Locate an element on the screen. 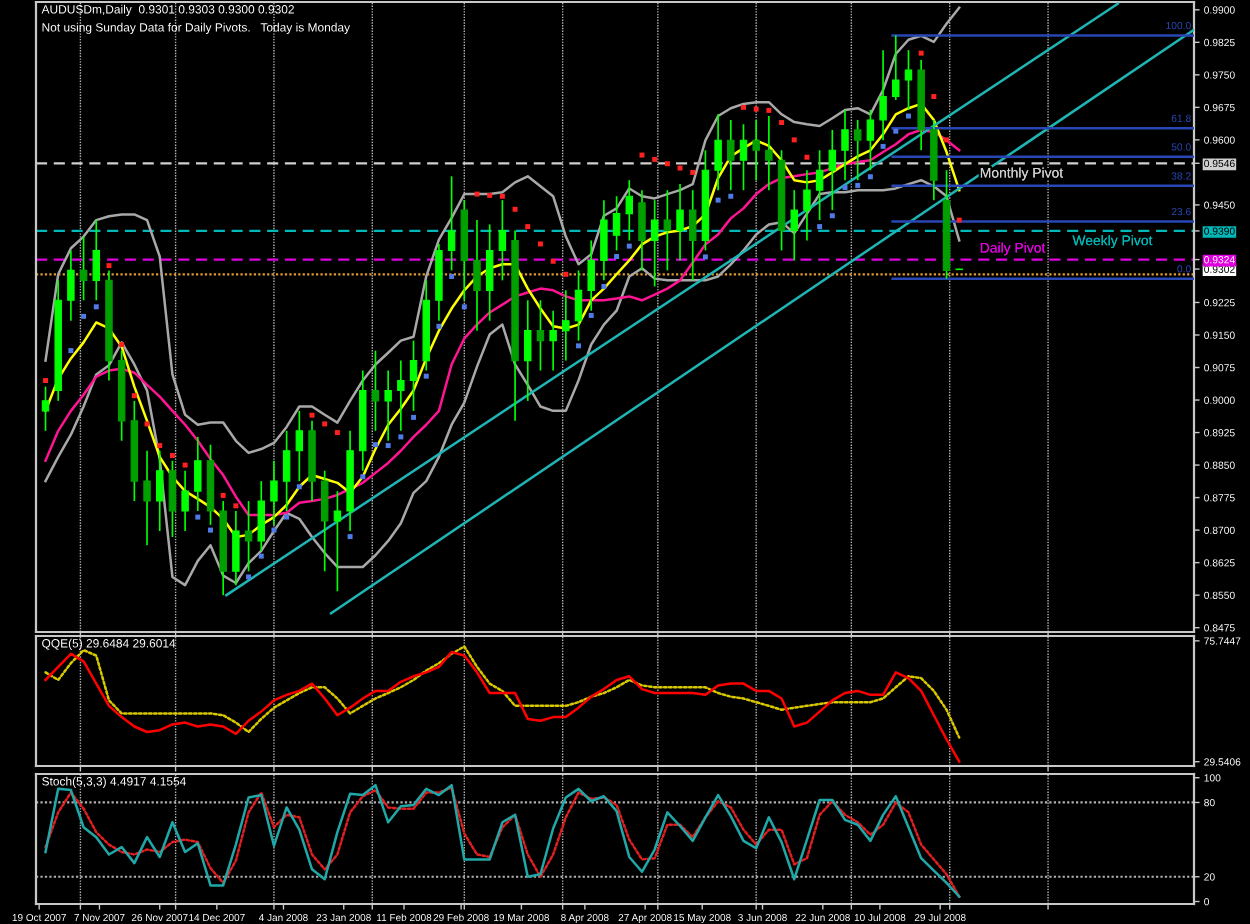 This screenshot has height=924, width=1250. line-series is located at coordinates (502, 706).